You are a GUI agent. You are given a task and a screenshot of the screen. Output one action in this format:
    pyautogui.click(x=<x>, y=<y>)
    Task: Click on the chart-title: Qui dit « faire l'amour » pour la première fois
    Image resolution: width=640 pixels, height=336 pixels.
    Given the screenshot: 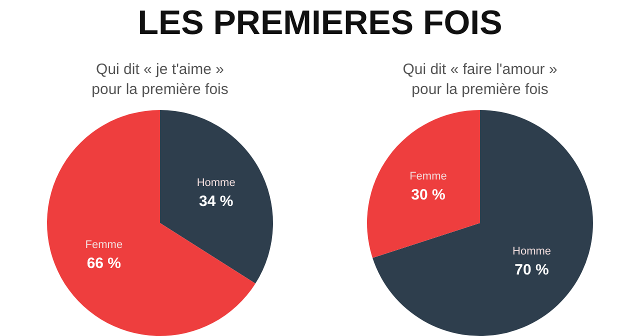 What is the action you would take?
    pyautogui.click(x=480, y=79)
    